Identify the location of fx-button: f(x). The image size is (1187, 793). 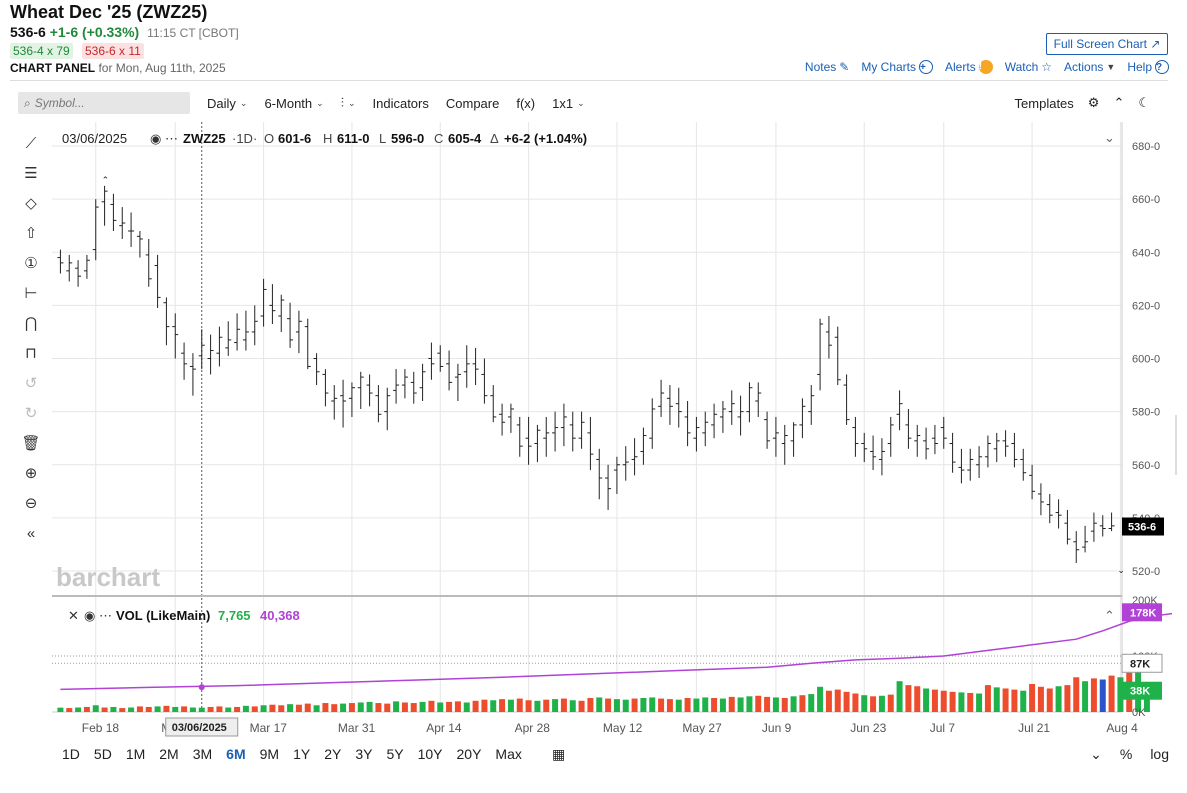
(526, 103).